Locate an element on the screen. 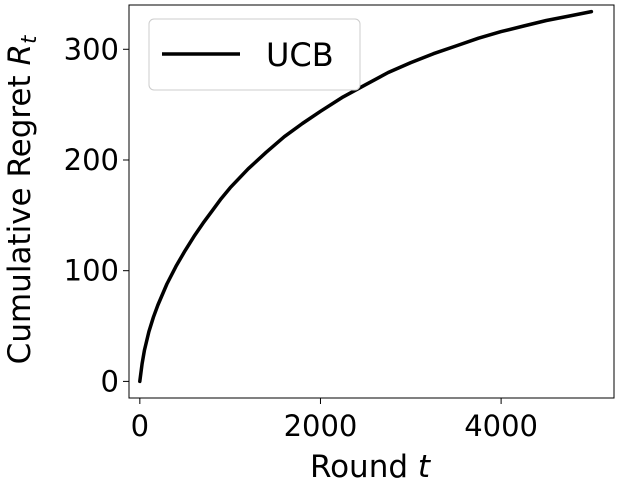  y-axis-variable-subscript: t is located at coordinates (29, 39).